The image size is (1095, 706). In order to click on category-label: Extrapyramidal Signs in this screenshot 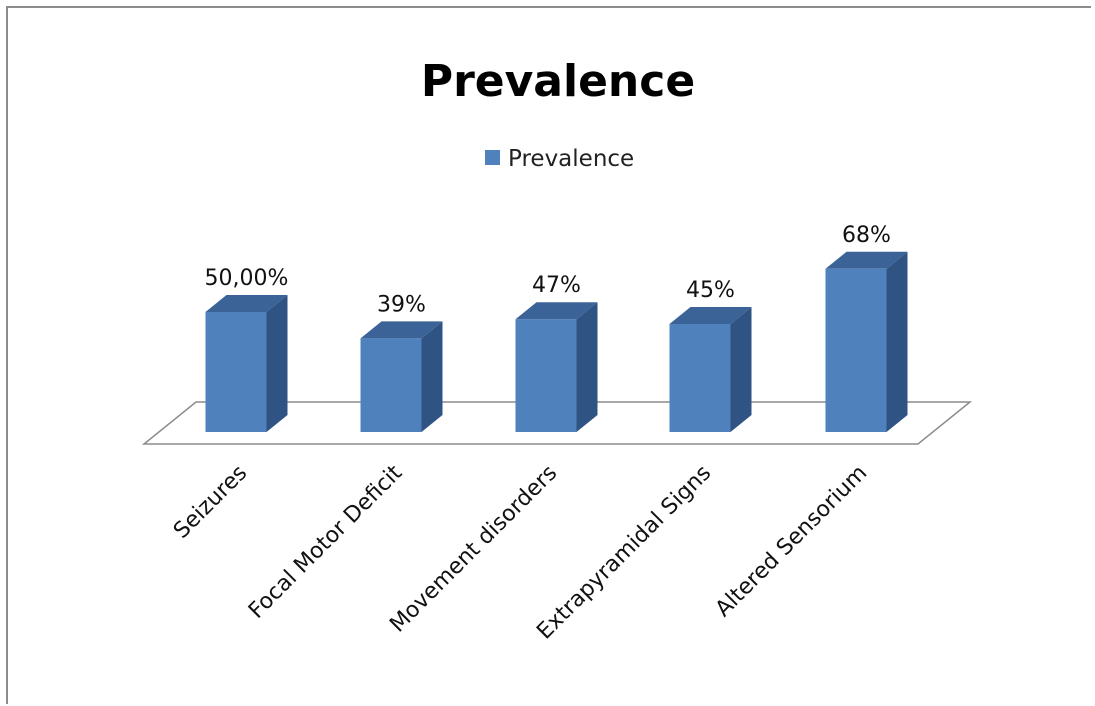, I will do `click(624, 553)`.